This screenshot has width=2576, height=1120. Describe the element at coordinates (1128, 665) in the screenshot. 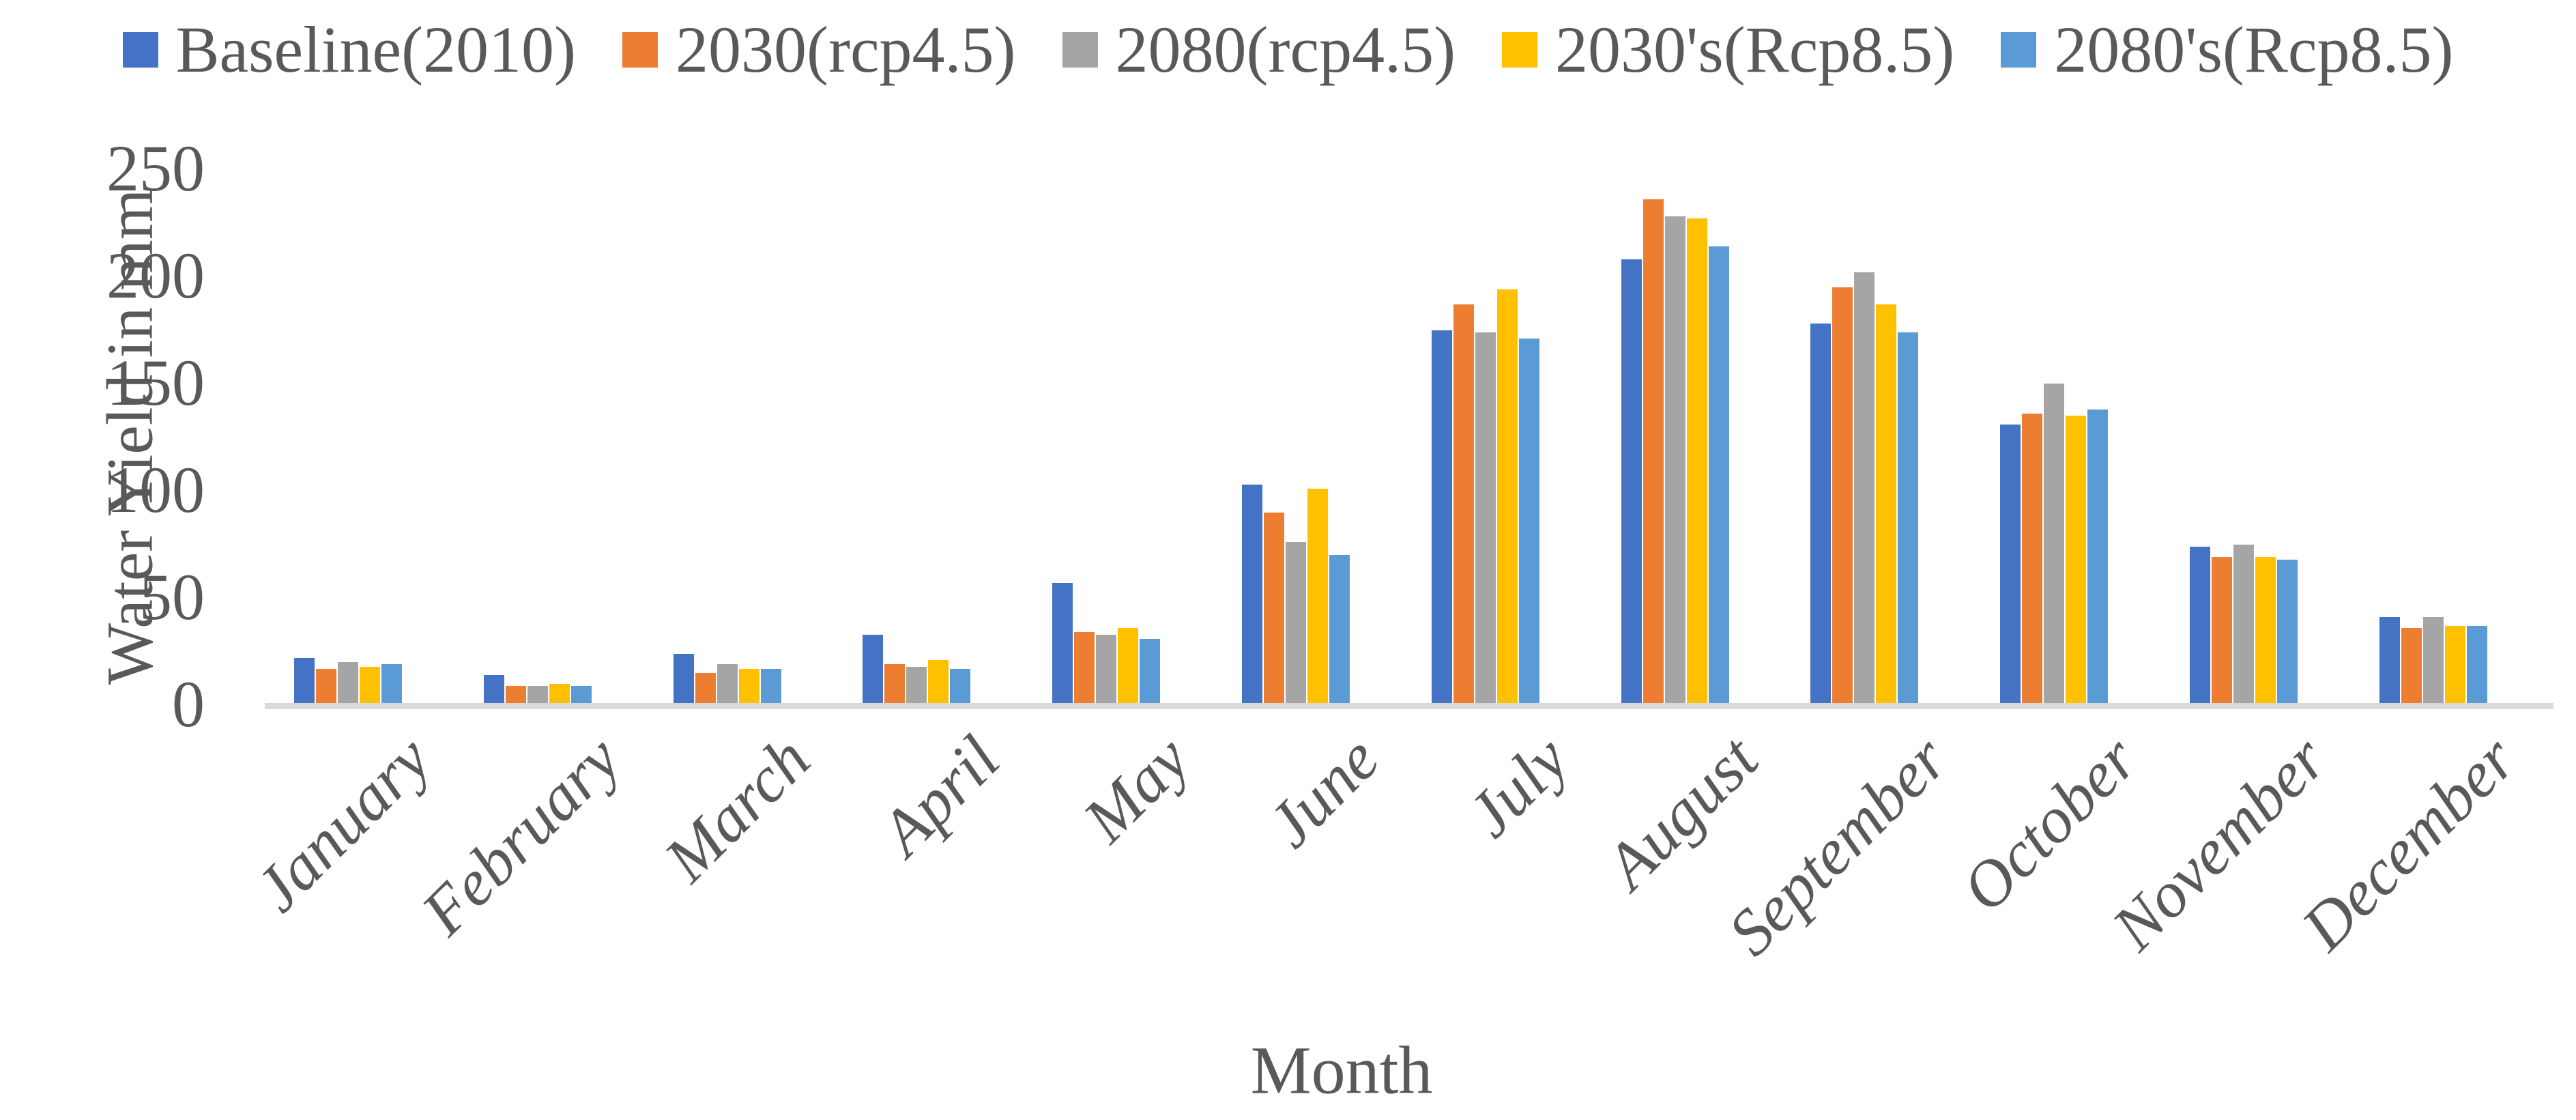

I see `bar-2030's(Rcp8.5)-may` at that location.